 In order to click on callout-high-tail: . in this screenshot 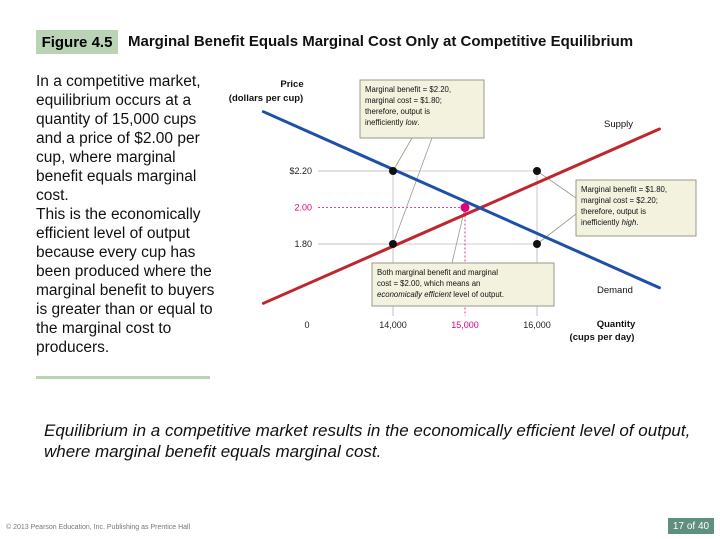, I will do `click(637, 222)`.